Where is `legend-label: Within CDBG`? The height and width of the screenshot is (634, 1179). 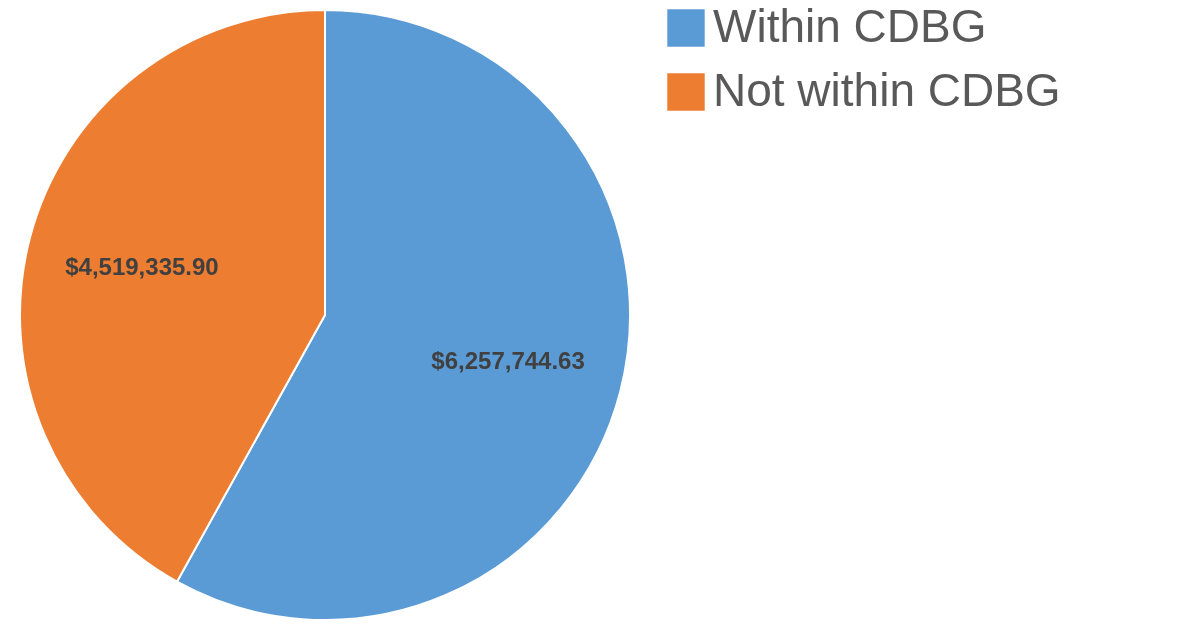 legend-label: Within CDBG is located at coordinates (850, 26).